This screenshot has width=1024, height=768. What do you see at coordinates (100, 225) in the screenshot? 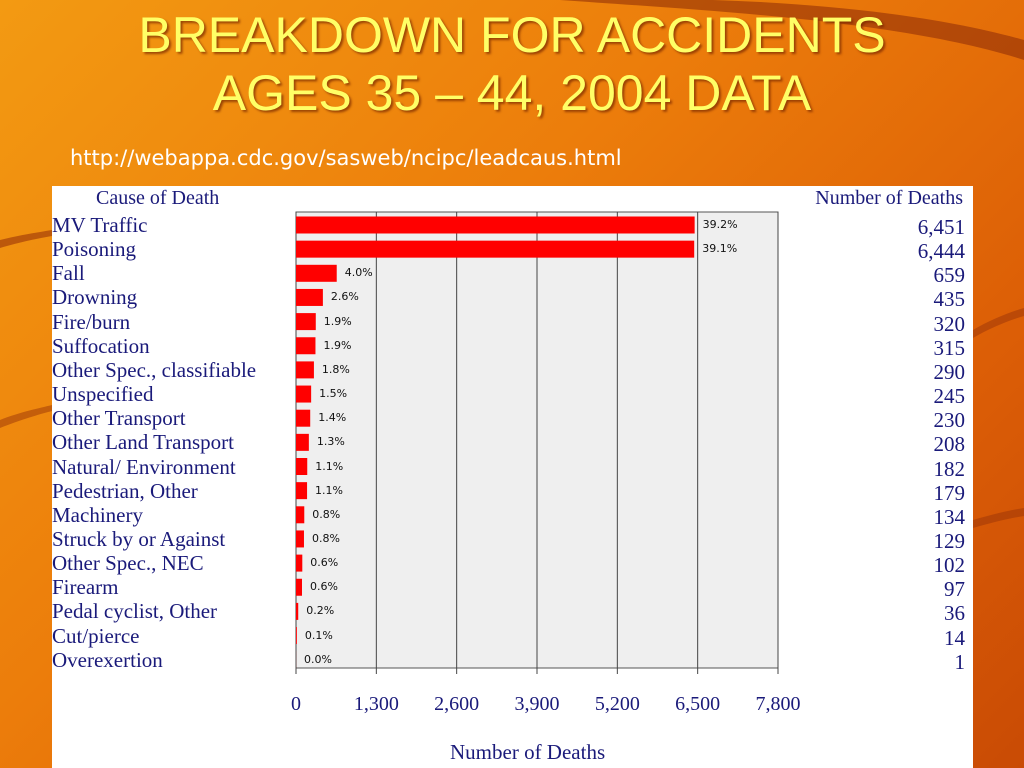
I see `cause-label: MV Traffic` at bounding box center [100, 225].